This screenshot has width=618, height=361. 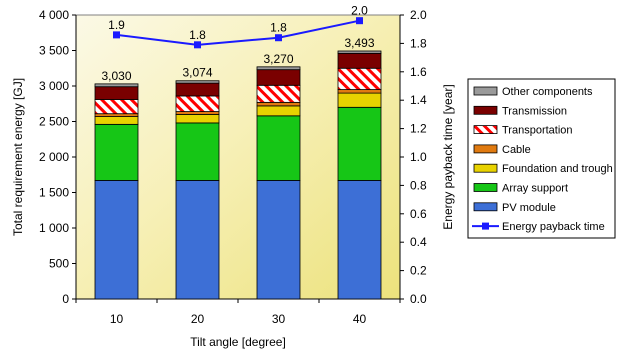 What do you see at coordinates (485, 226) in the screenshot?
I see `legend-marker-energy-payback-time` at bounding box center [485, 226].